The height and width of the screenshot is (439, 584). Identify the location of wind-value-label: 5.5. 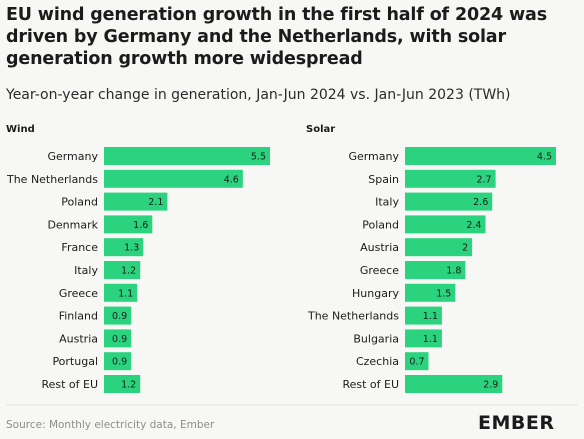
(258, 157).